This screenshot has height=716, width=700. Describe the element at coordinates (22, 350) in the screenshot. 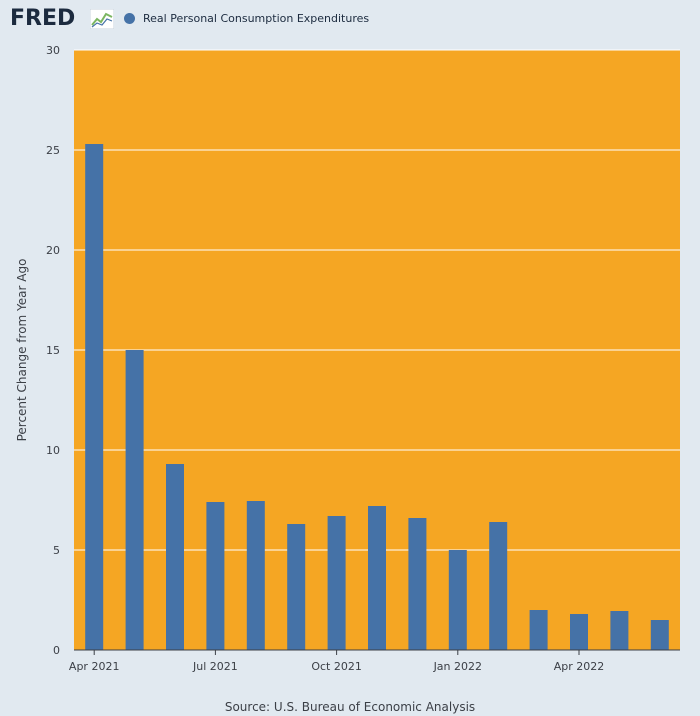

I see `y-axis-label: Percent Change from Year Ago` at that location.